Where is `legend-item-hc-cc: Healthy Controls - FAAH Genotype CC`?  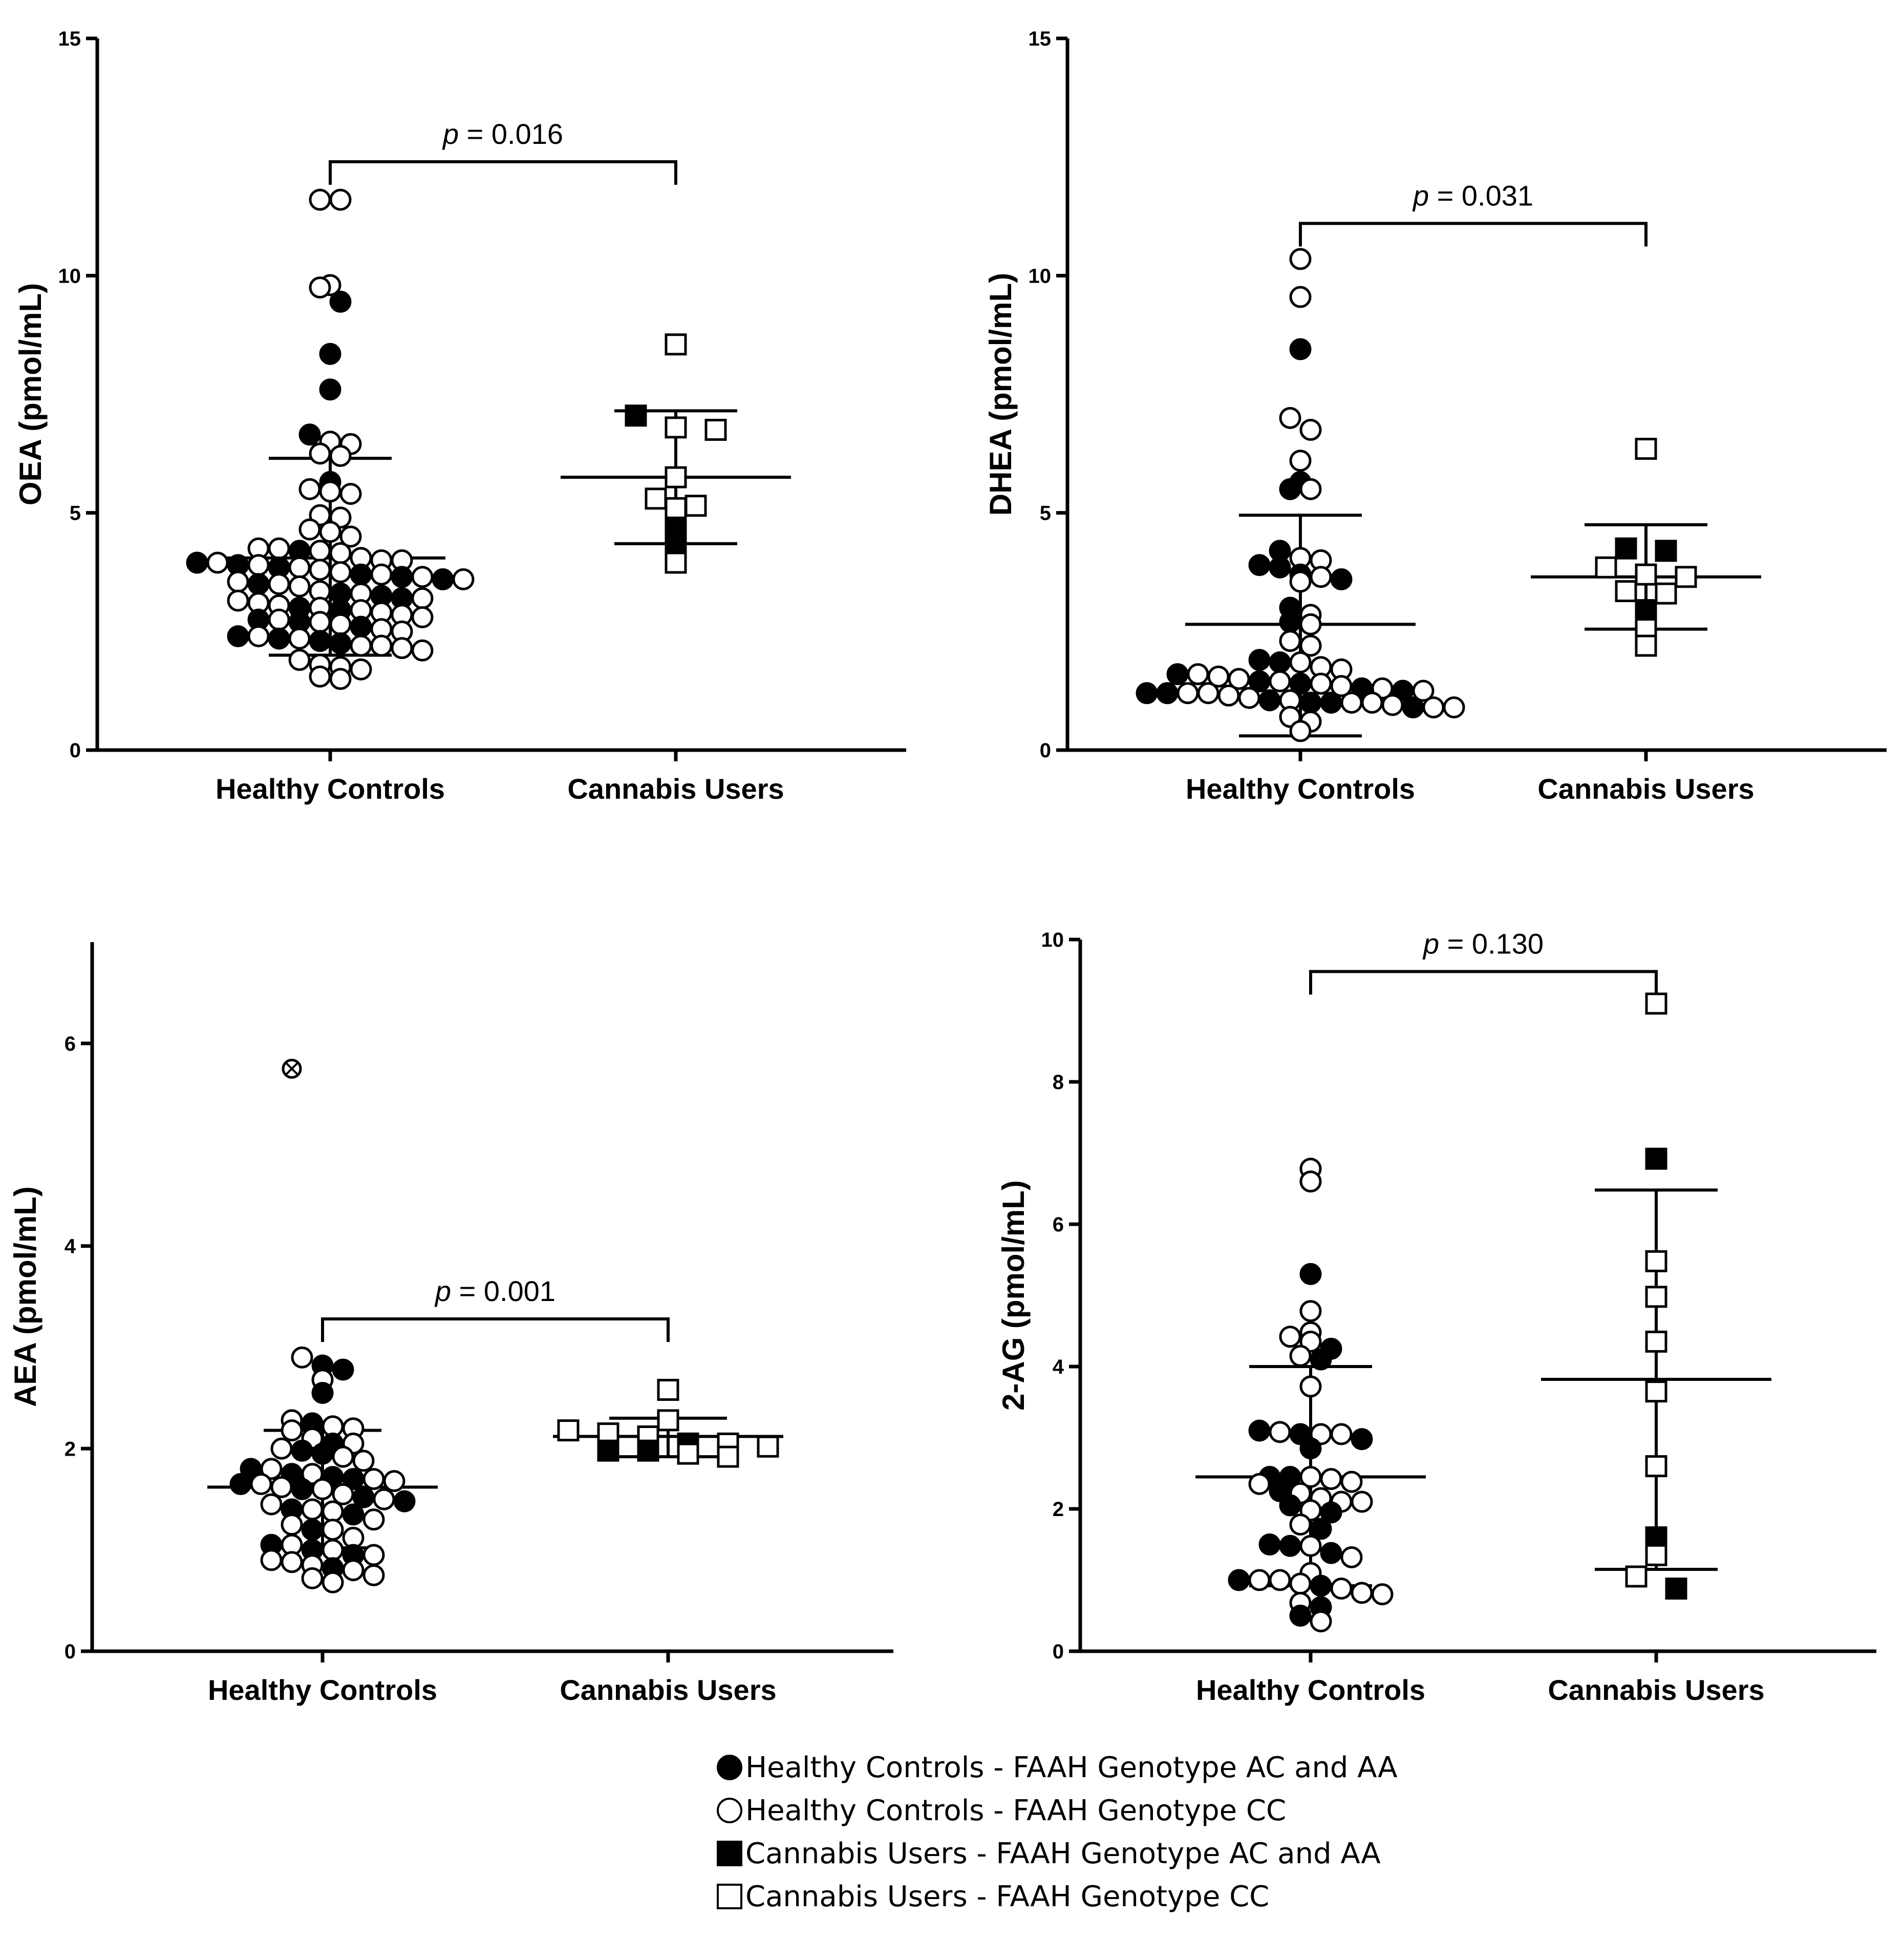
legend-item-hc-cc: Healthy Controls - FAAH Genotype CC is located at coordinates (1057, 1810).